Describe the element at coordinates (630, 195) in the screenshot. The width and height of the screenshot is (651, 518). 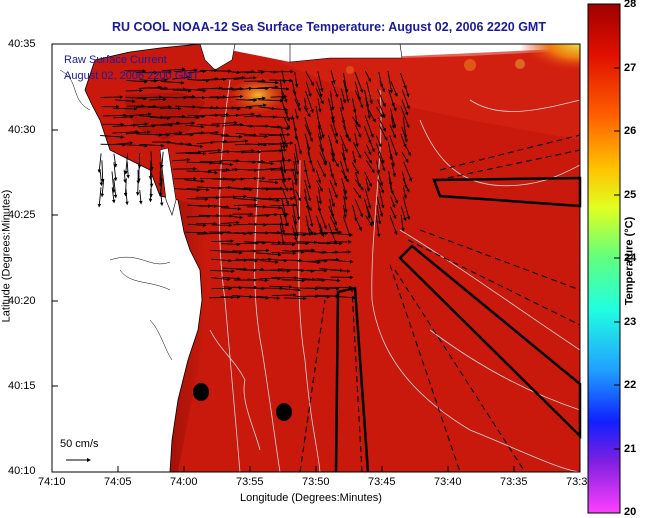
I see `colorbar-tick: 25` at that location.